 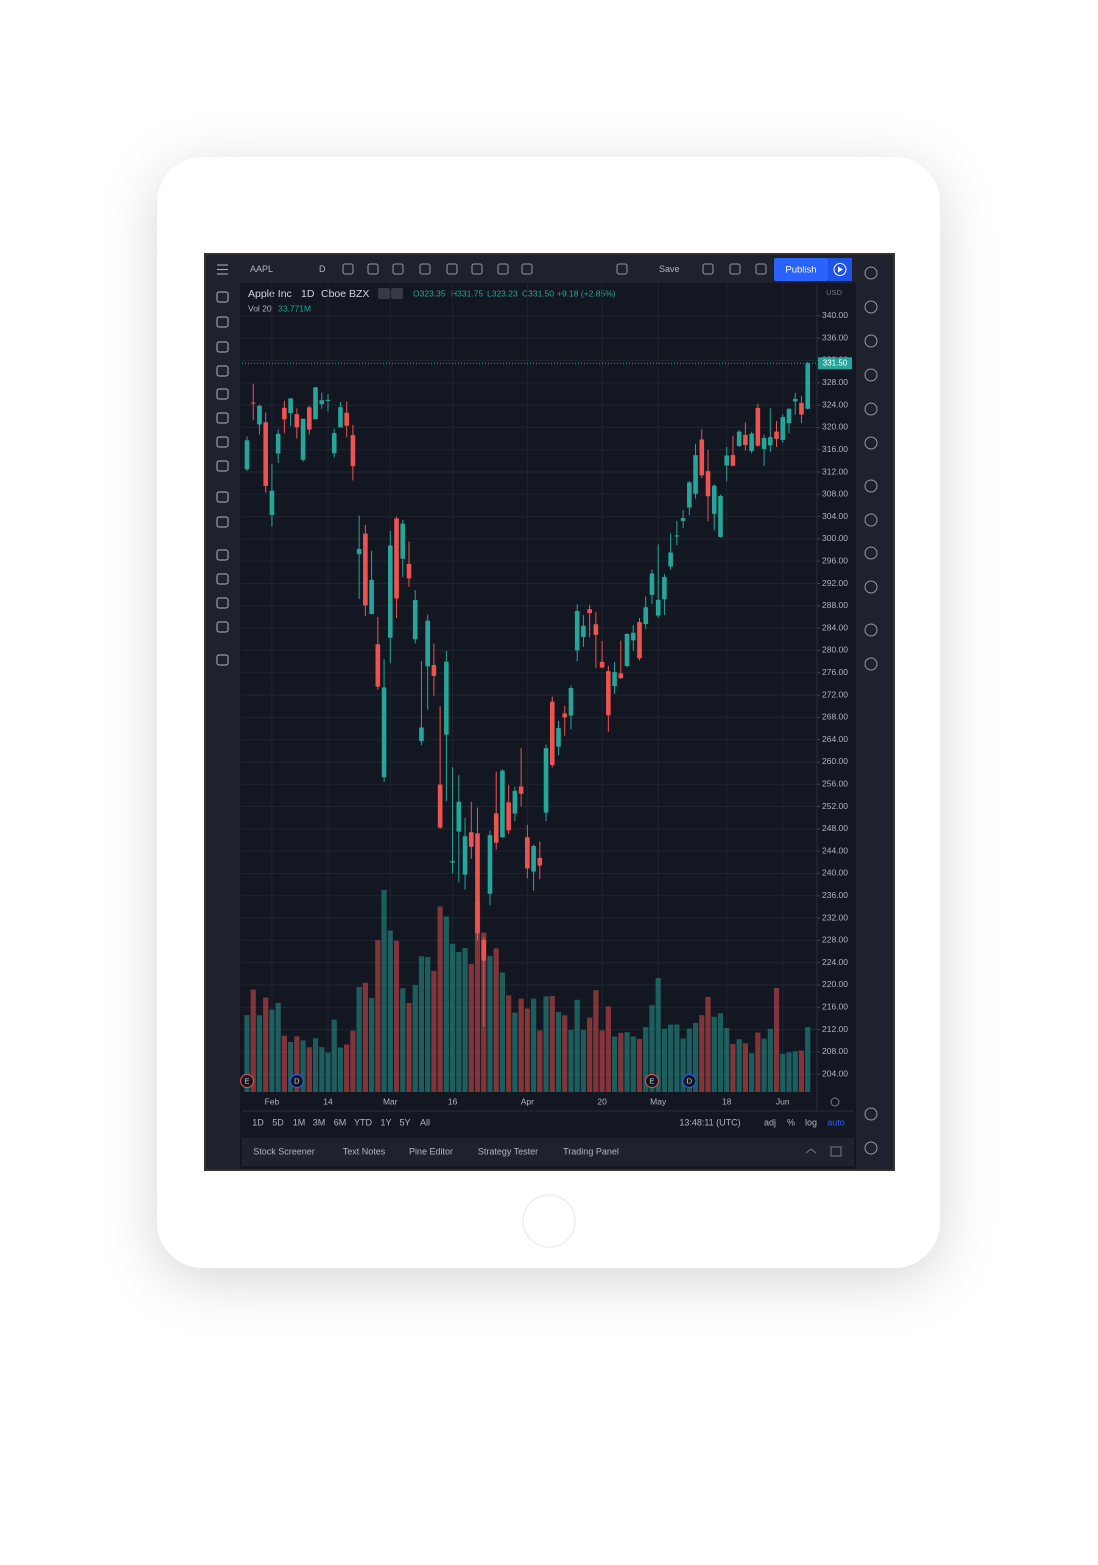 I want to click on scale-option: %, so click(x=791, y=1122).